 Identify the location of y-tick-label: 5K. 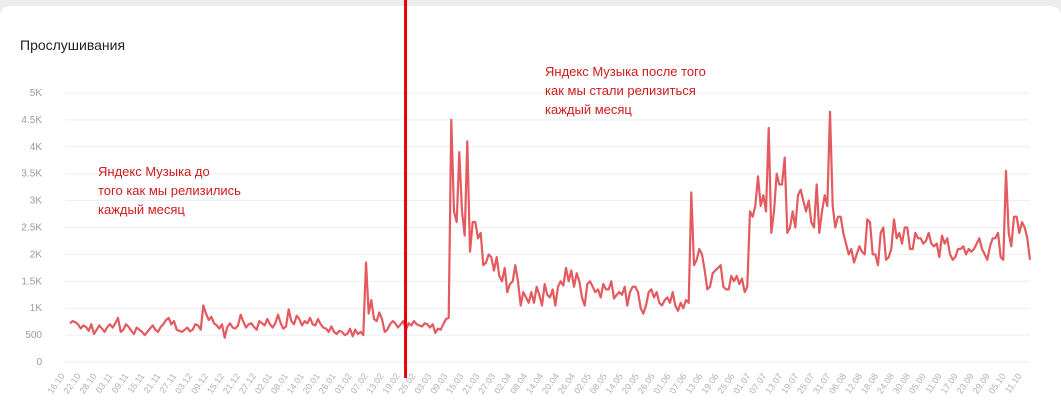
(36, 93).